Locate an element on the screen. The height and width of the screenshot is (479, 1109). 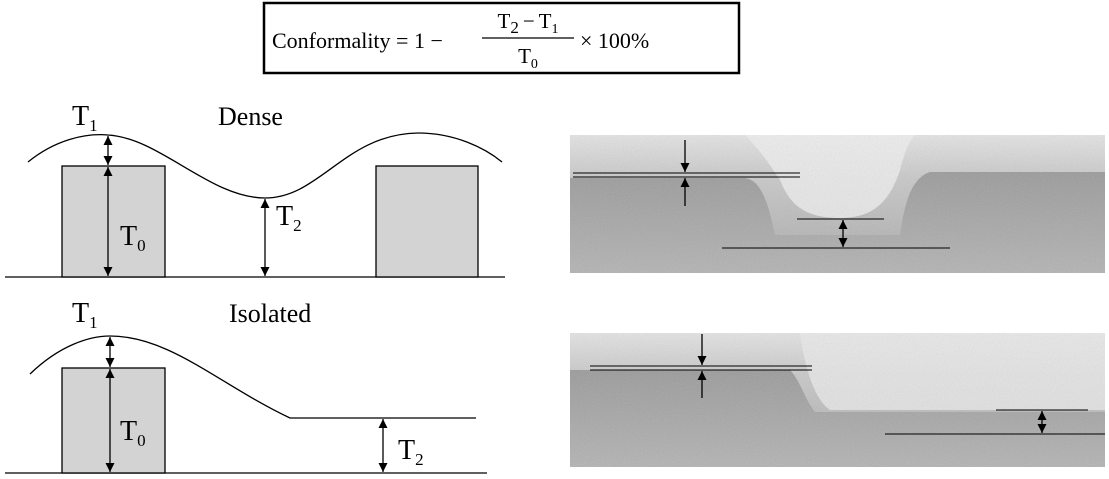
dense-title: Dense is located at coordinates (250, 116).